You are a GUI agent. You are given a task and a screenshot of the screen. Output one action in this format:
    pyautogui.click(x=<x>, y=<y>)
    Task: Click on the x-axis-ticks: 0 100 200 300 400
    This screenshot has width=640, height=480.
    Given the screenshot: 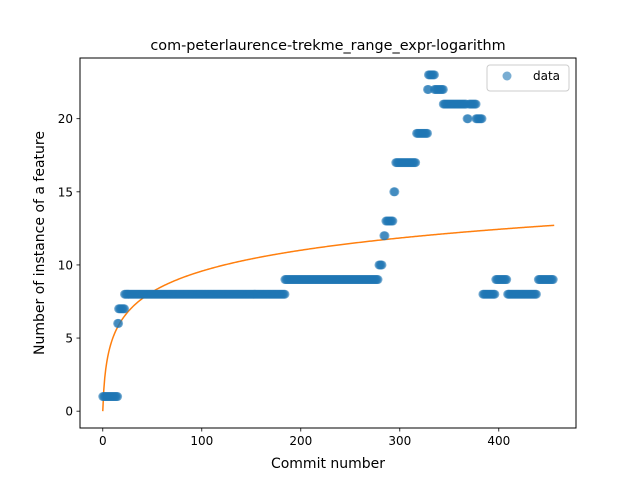 What is the action you would take?
    pyautogui.click(x=304, y=438)
    